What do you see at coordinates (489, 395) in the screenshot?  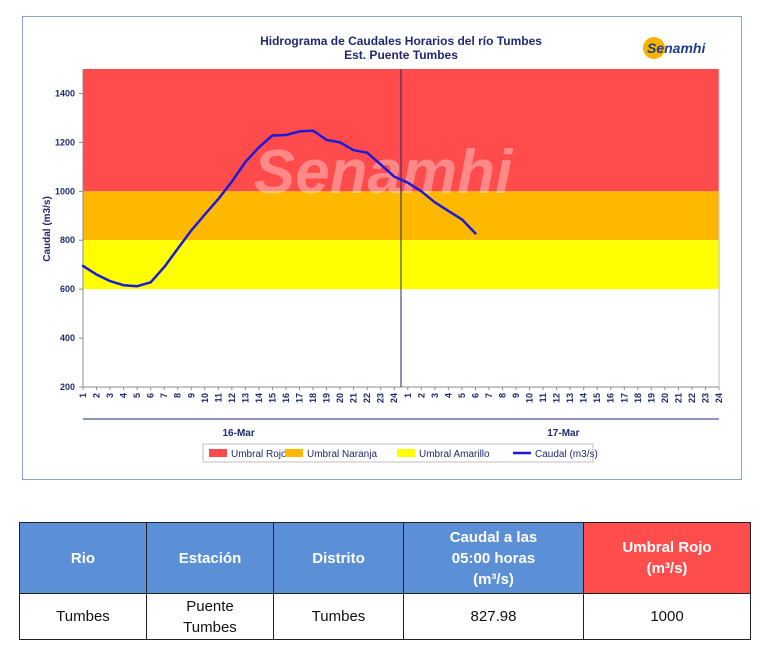 I see `x-tick-label-30: 7` at bounding box center [489, 395].